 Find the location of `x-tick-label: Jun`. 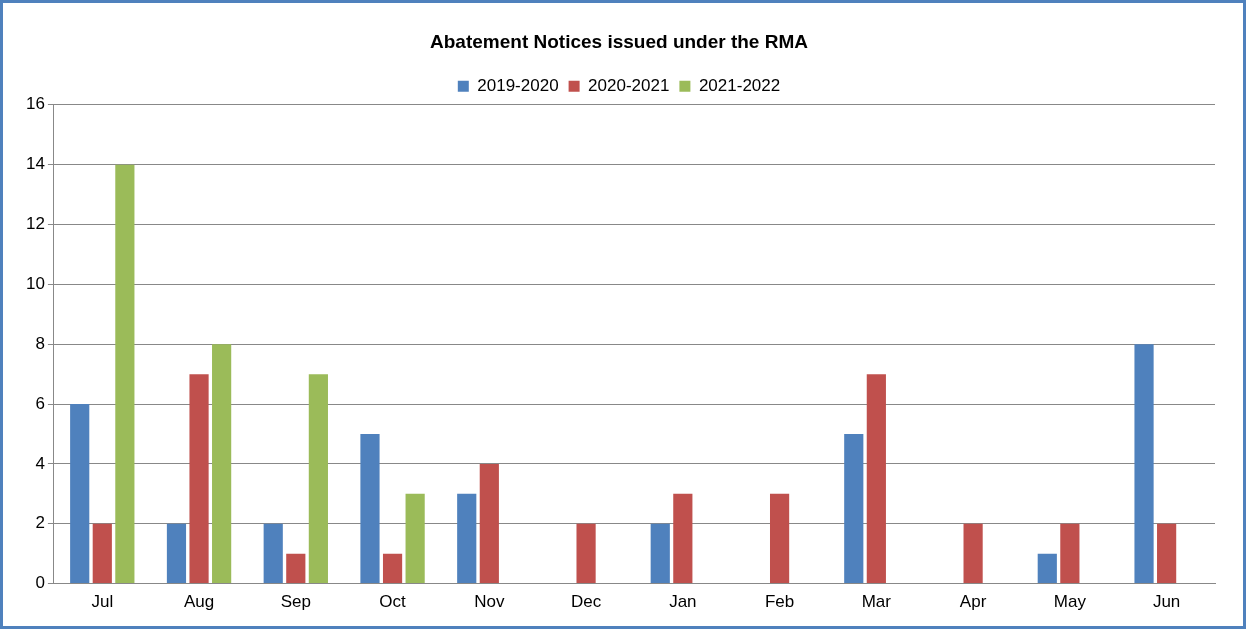

x-tick-label: Jun is located at coordinates (1166, 602).